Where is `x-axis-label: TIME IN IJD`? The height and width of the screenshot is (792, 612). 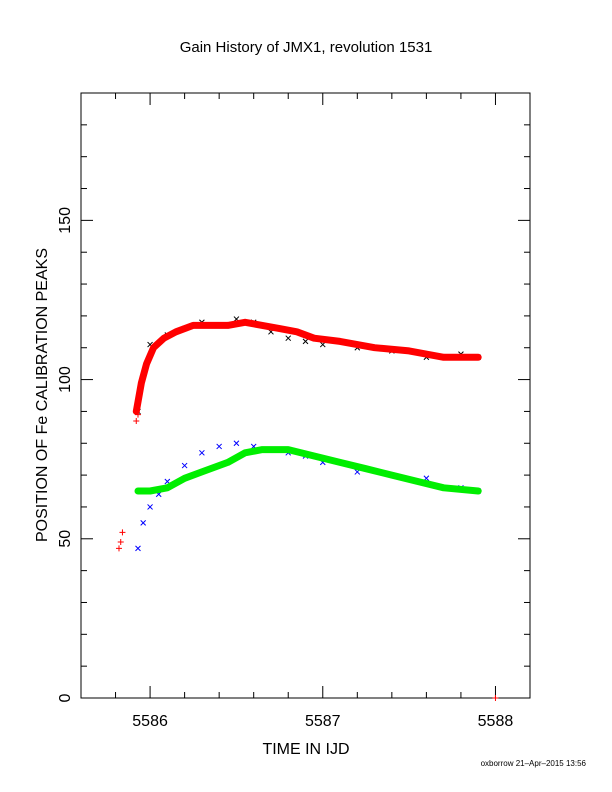
x-axis-label: TIME IN IJD is located at coordinates (305, 749).